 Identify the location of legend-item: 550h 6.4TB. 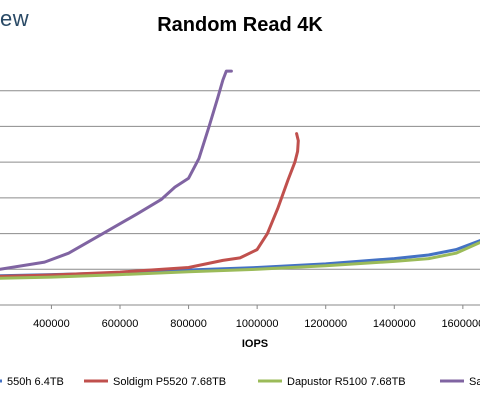
(32, 382).